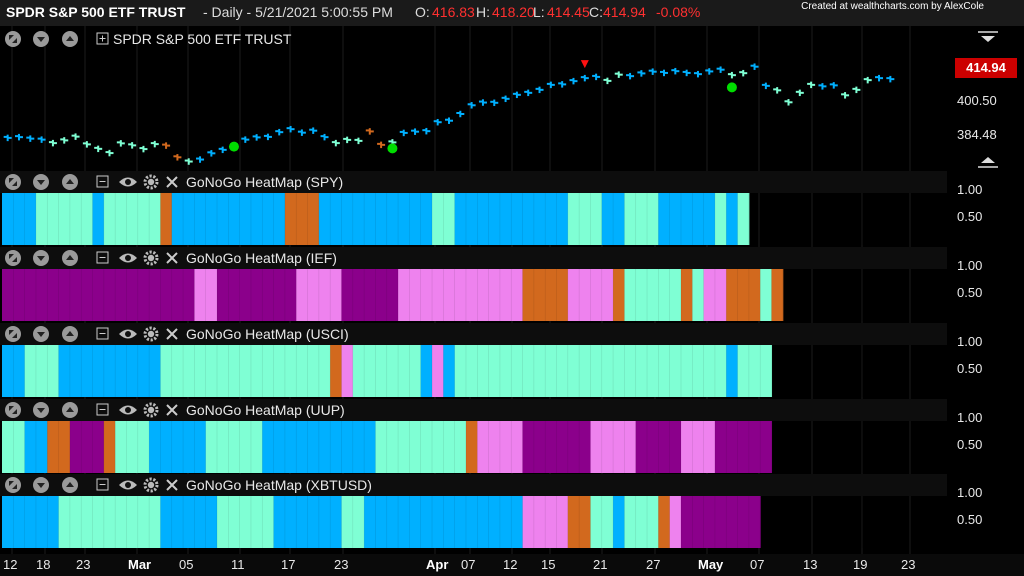 Image resolution: width=1024 pixels, height=576 pixels. I want to click on axis-scale-up-icon, so click(988, 37).